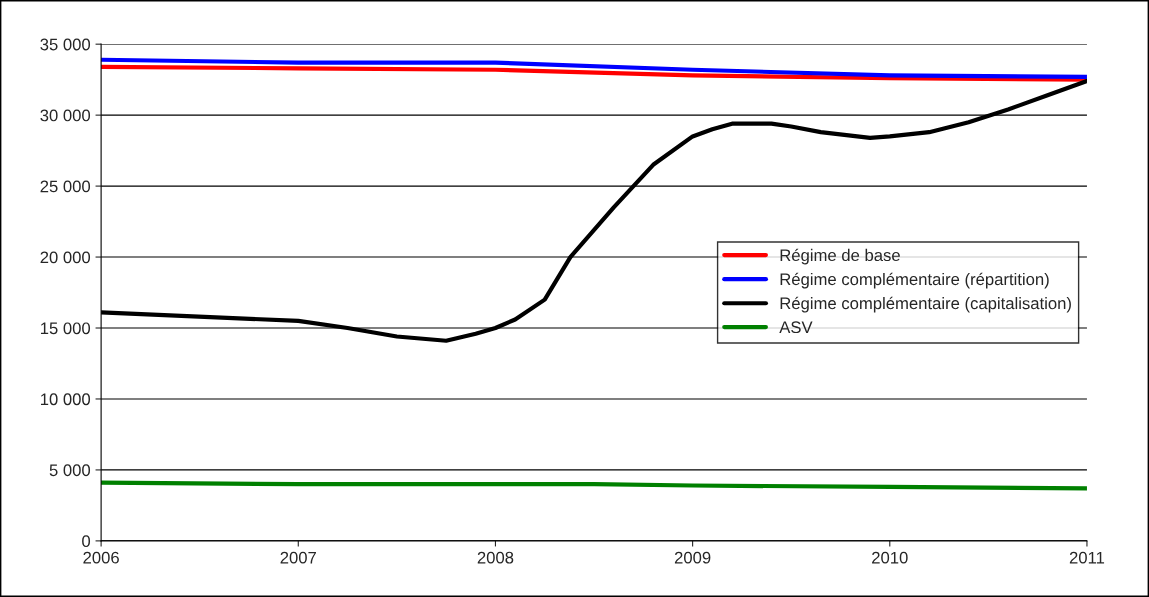  I want to click on y-tick-label: 25 000, so click(65, 186).